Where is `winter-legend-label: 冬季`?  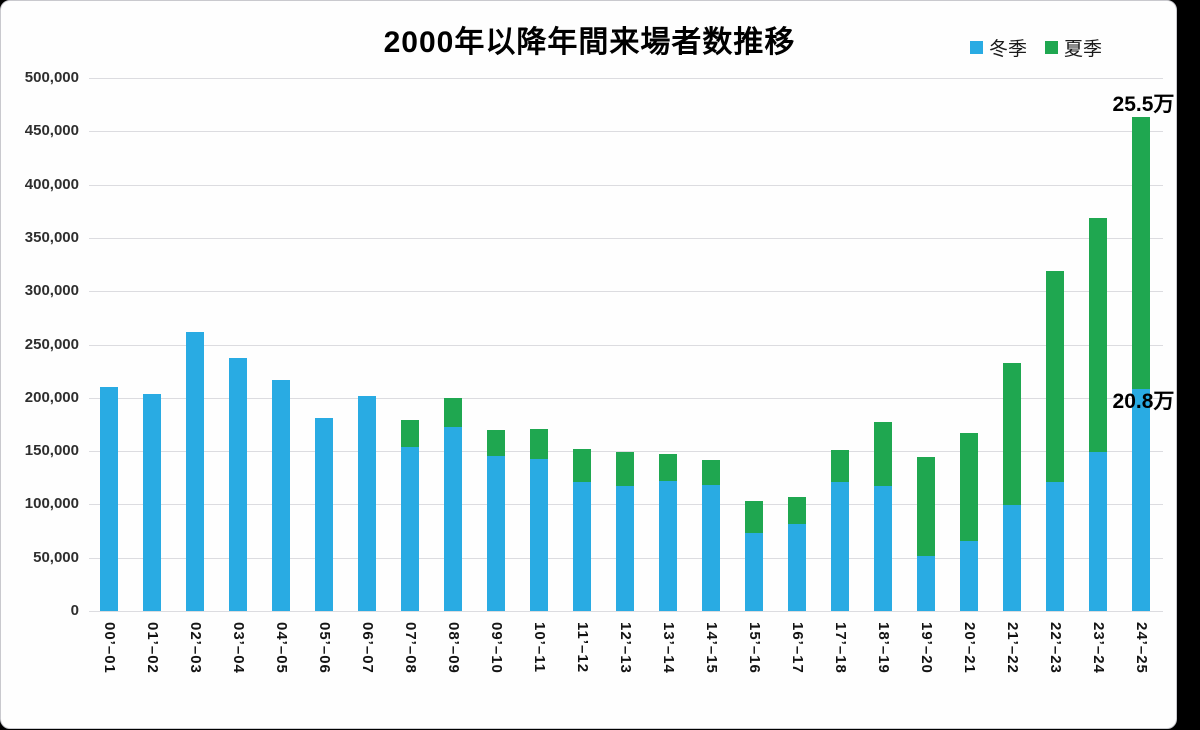 winter-legend-label: 冬季 is located at coordinates (1007, 49).